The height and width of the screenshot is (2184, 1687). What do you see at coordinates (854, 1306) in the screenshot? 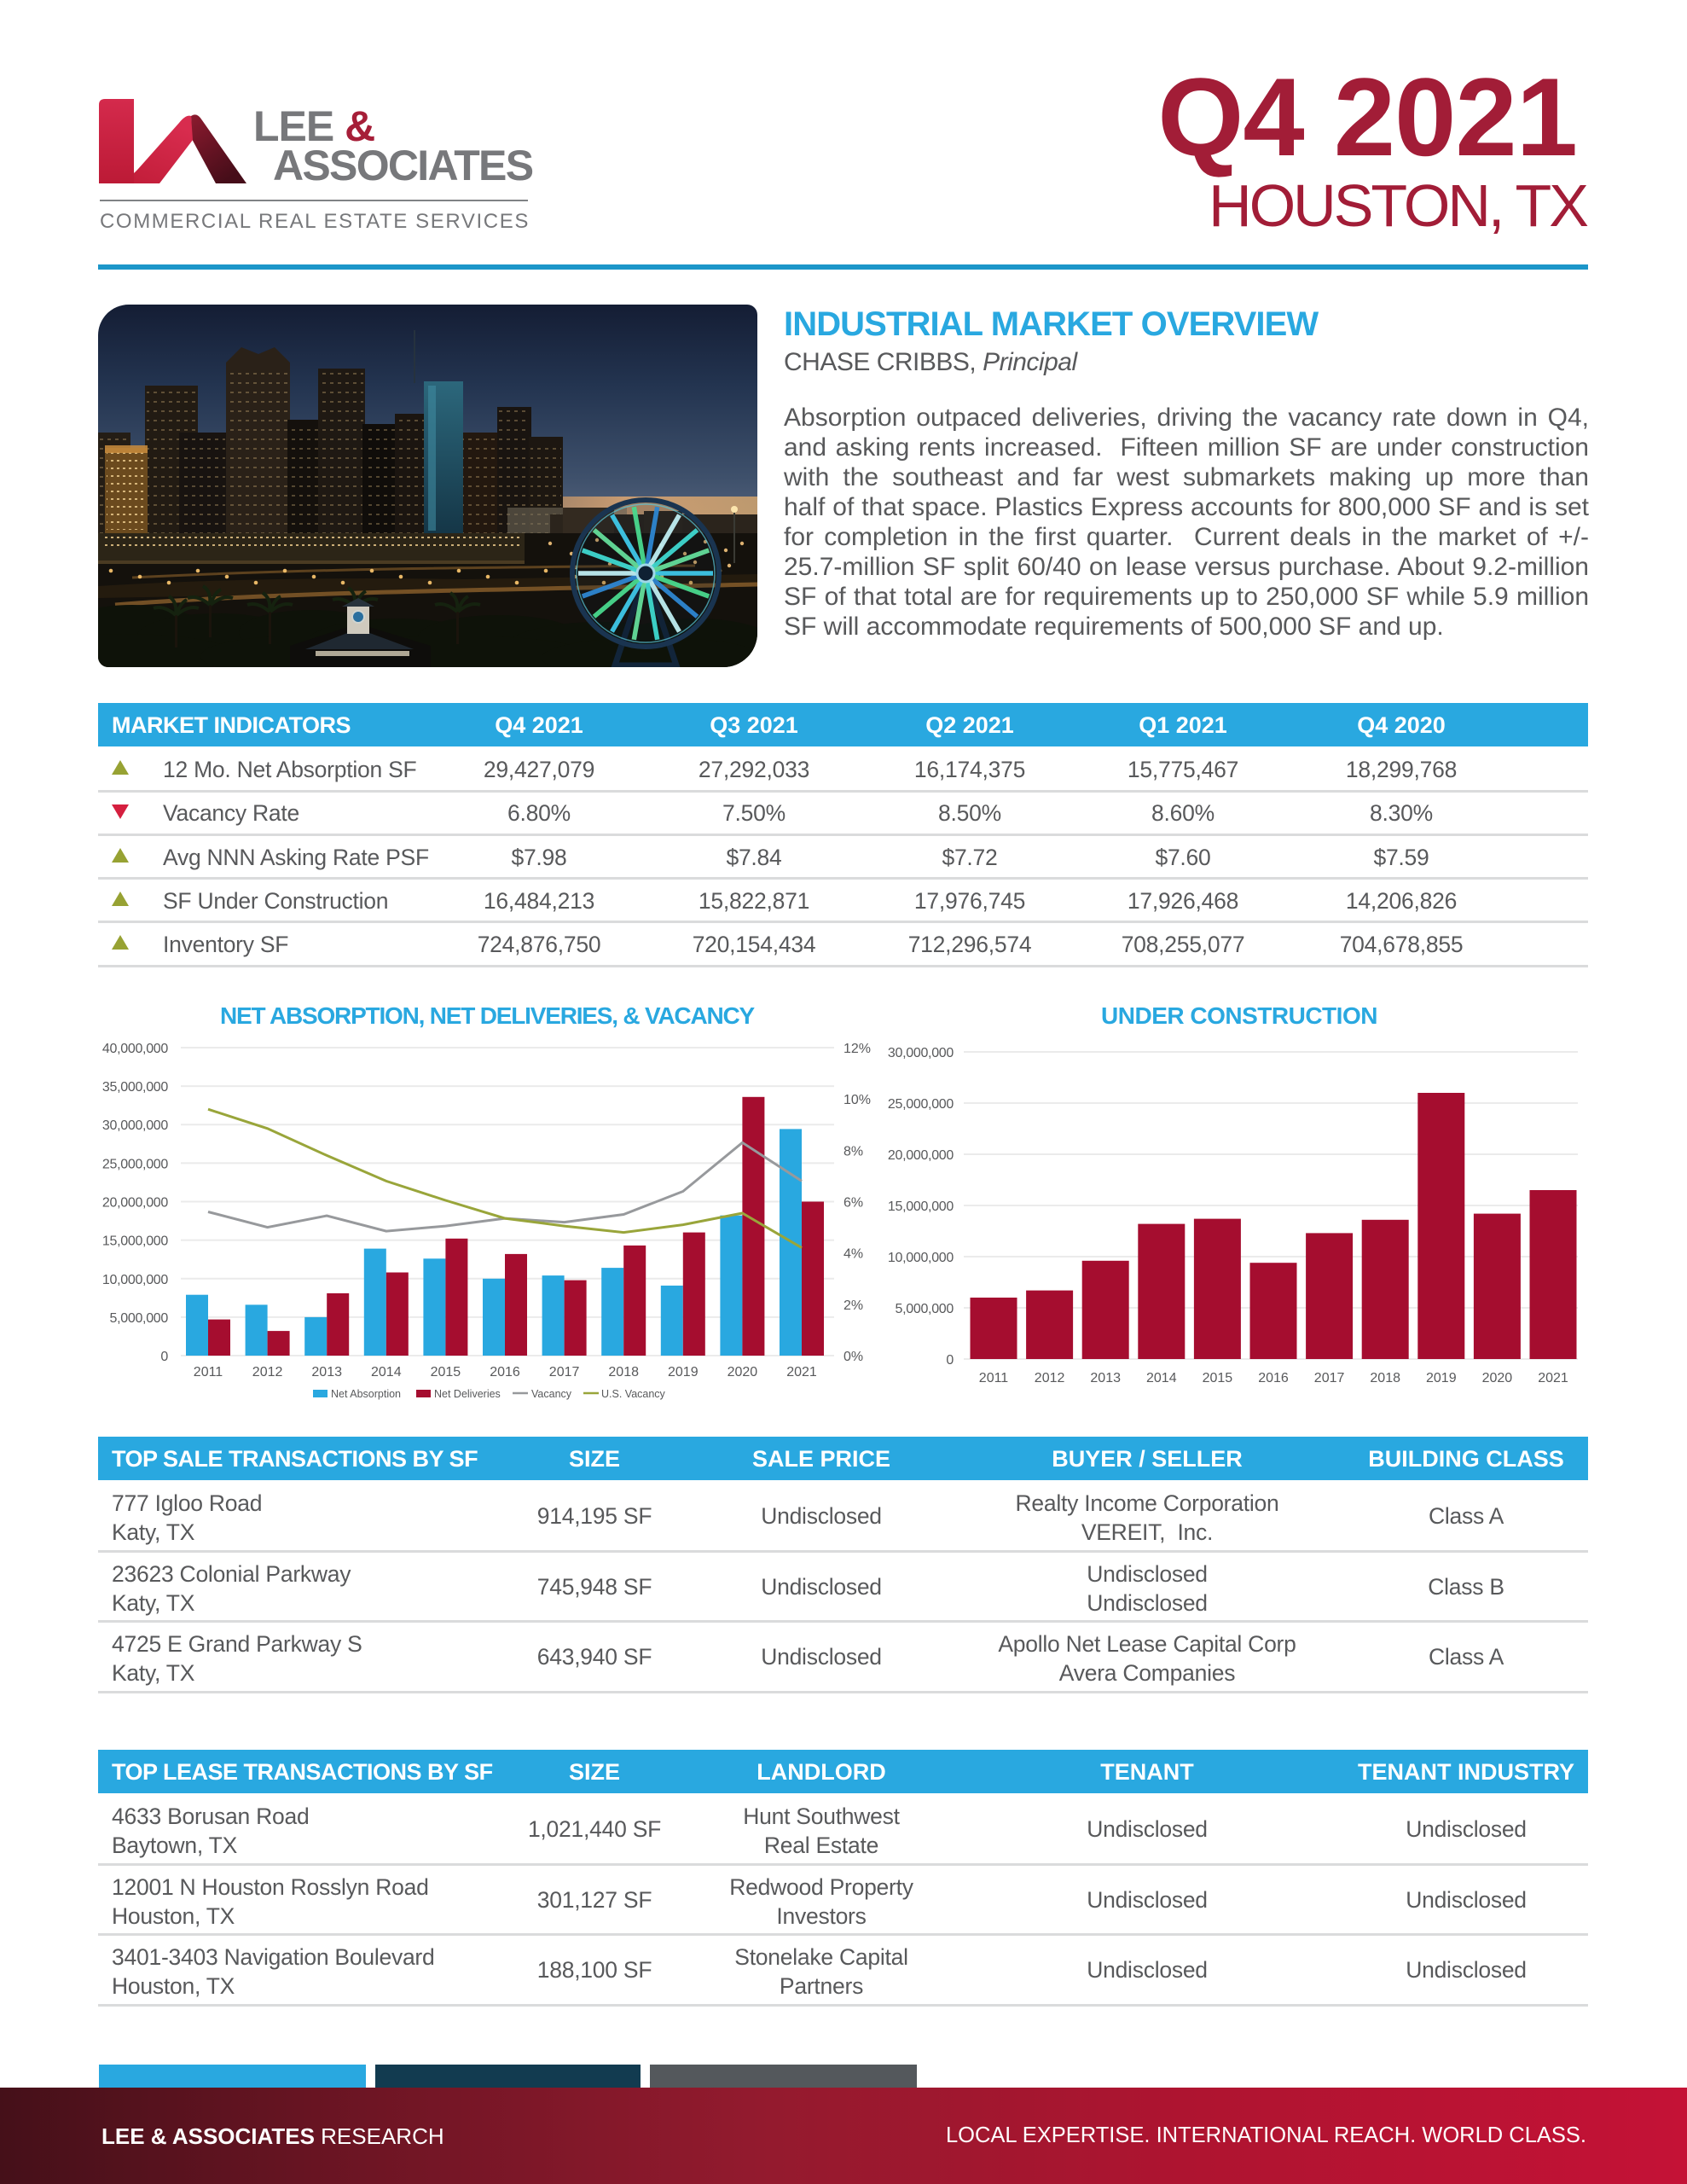
I see `svg-text: 2%` at bounding box center [854, 1306].